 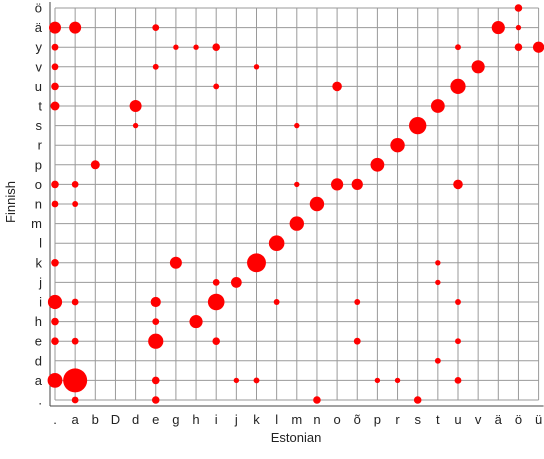 I want to click on x-tick-label: i, so click(x=216, y=419).